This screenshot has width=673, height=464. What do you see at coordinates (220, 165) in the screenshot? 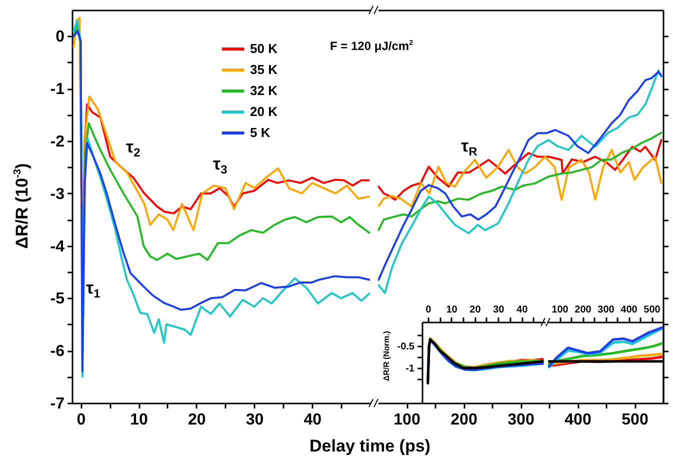
I see `annotation: τ$_{3}$` at bounding box center [220, 165].